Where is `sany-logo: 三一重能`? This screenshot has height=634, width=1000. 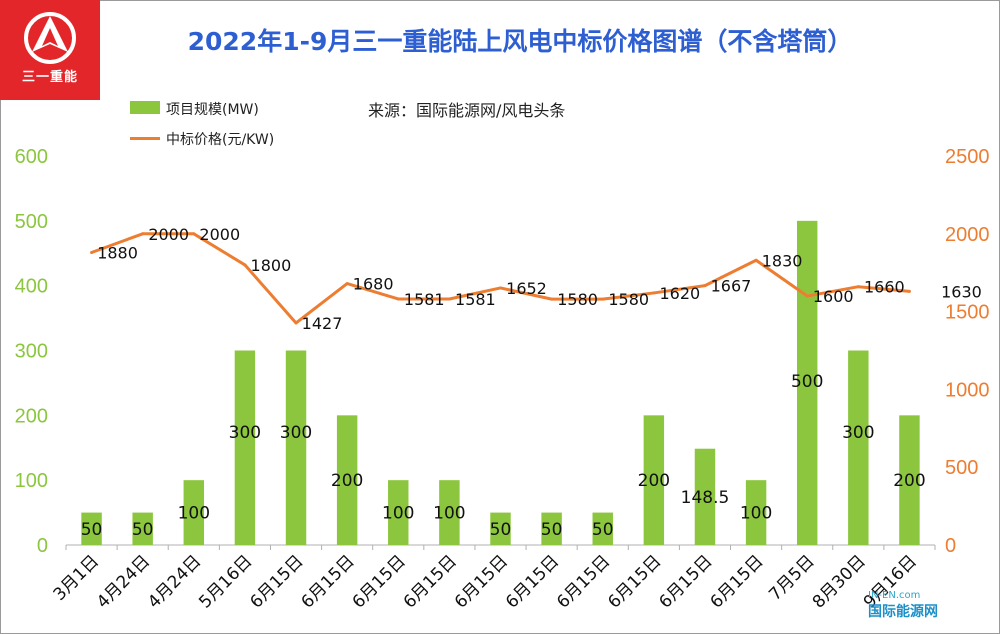
sany-logo: 三一重能 is located at coordinates (50, 50).